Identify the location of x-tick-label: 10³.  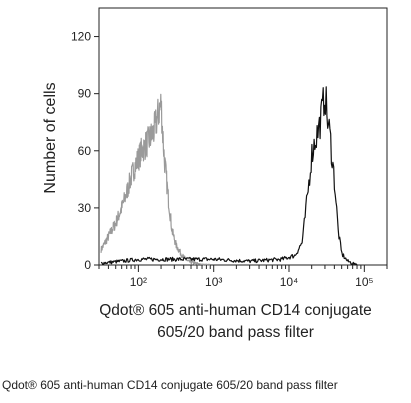
(213, 282).